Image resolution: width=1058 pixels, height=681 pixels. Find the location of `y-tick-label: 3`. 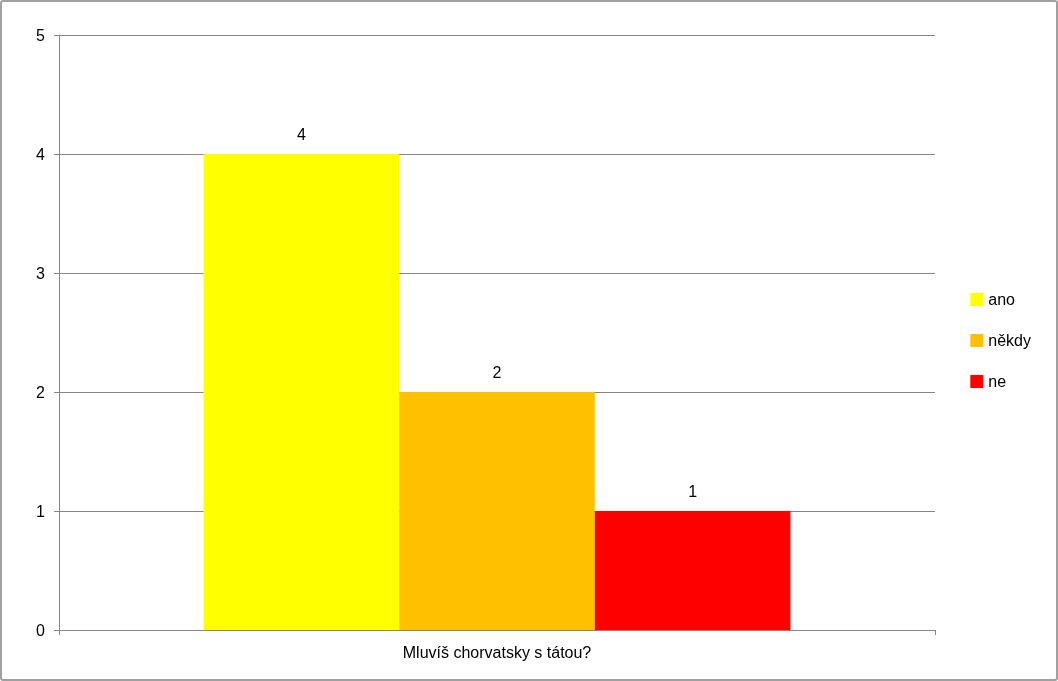

y-tick-label: 3 is located at coordinates (41, 273).